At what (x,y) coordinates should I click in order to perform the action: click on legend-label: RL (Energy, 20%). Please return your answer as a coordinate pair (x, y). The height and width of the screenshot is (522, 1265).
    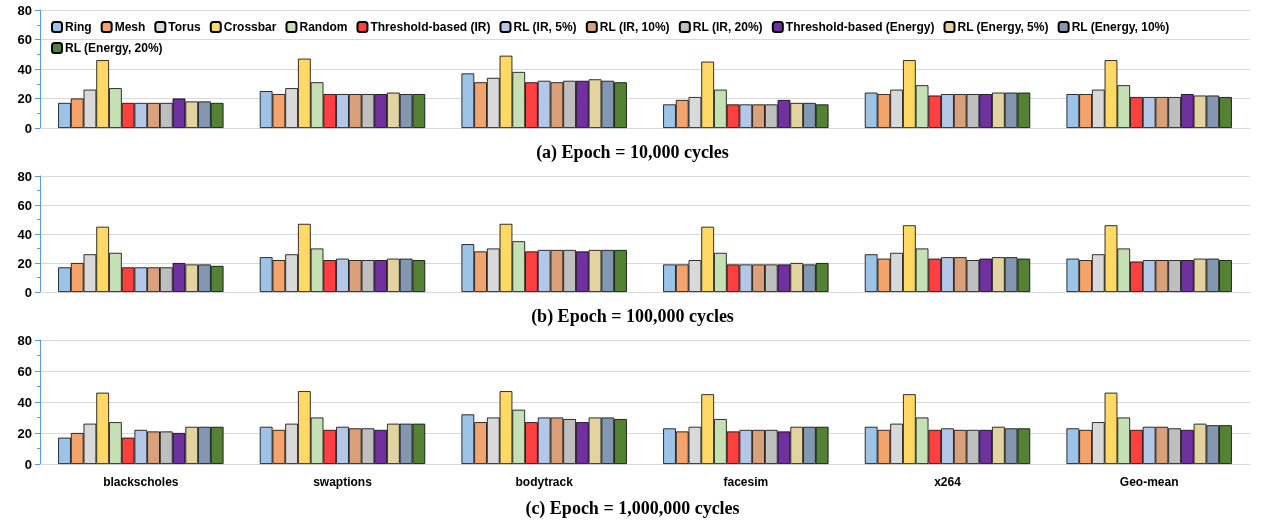
    Looking at the image, I should click on (114, 48).